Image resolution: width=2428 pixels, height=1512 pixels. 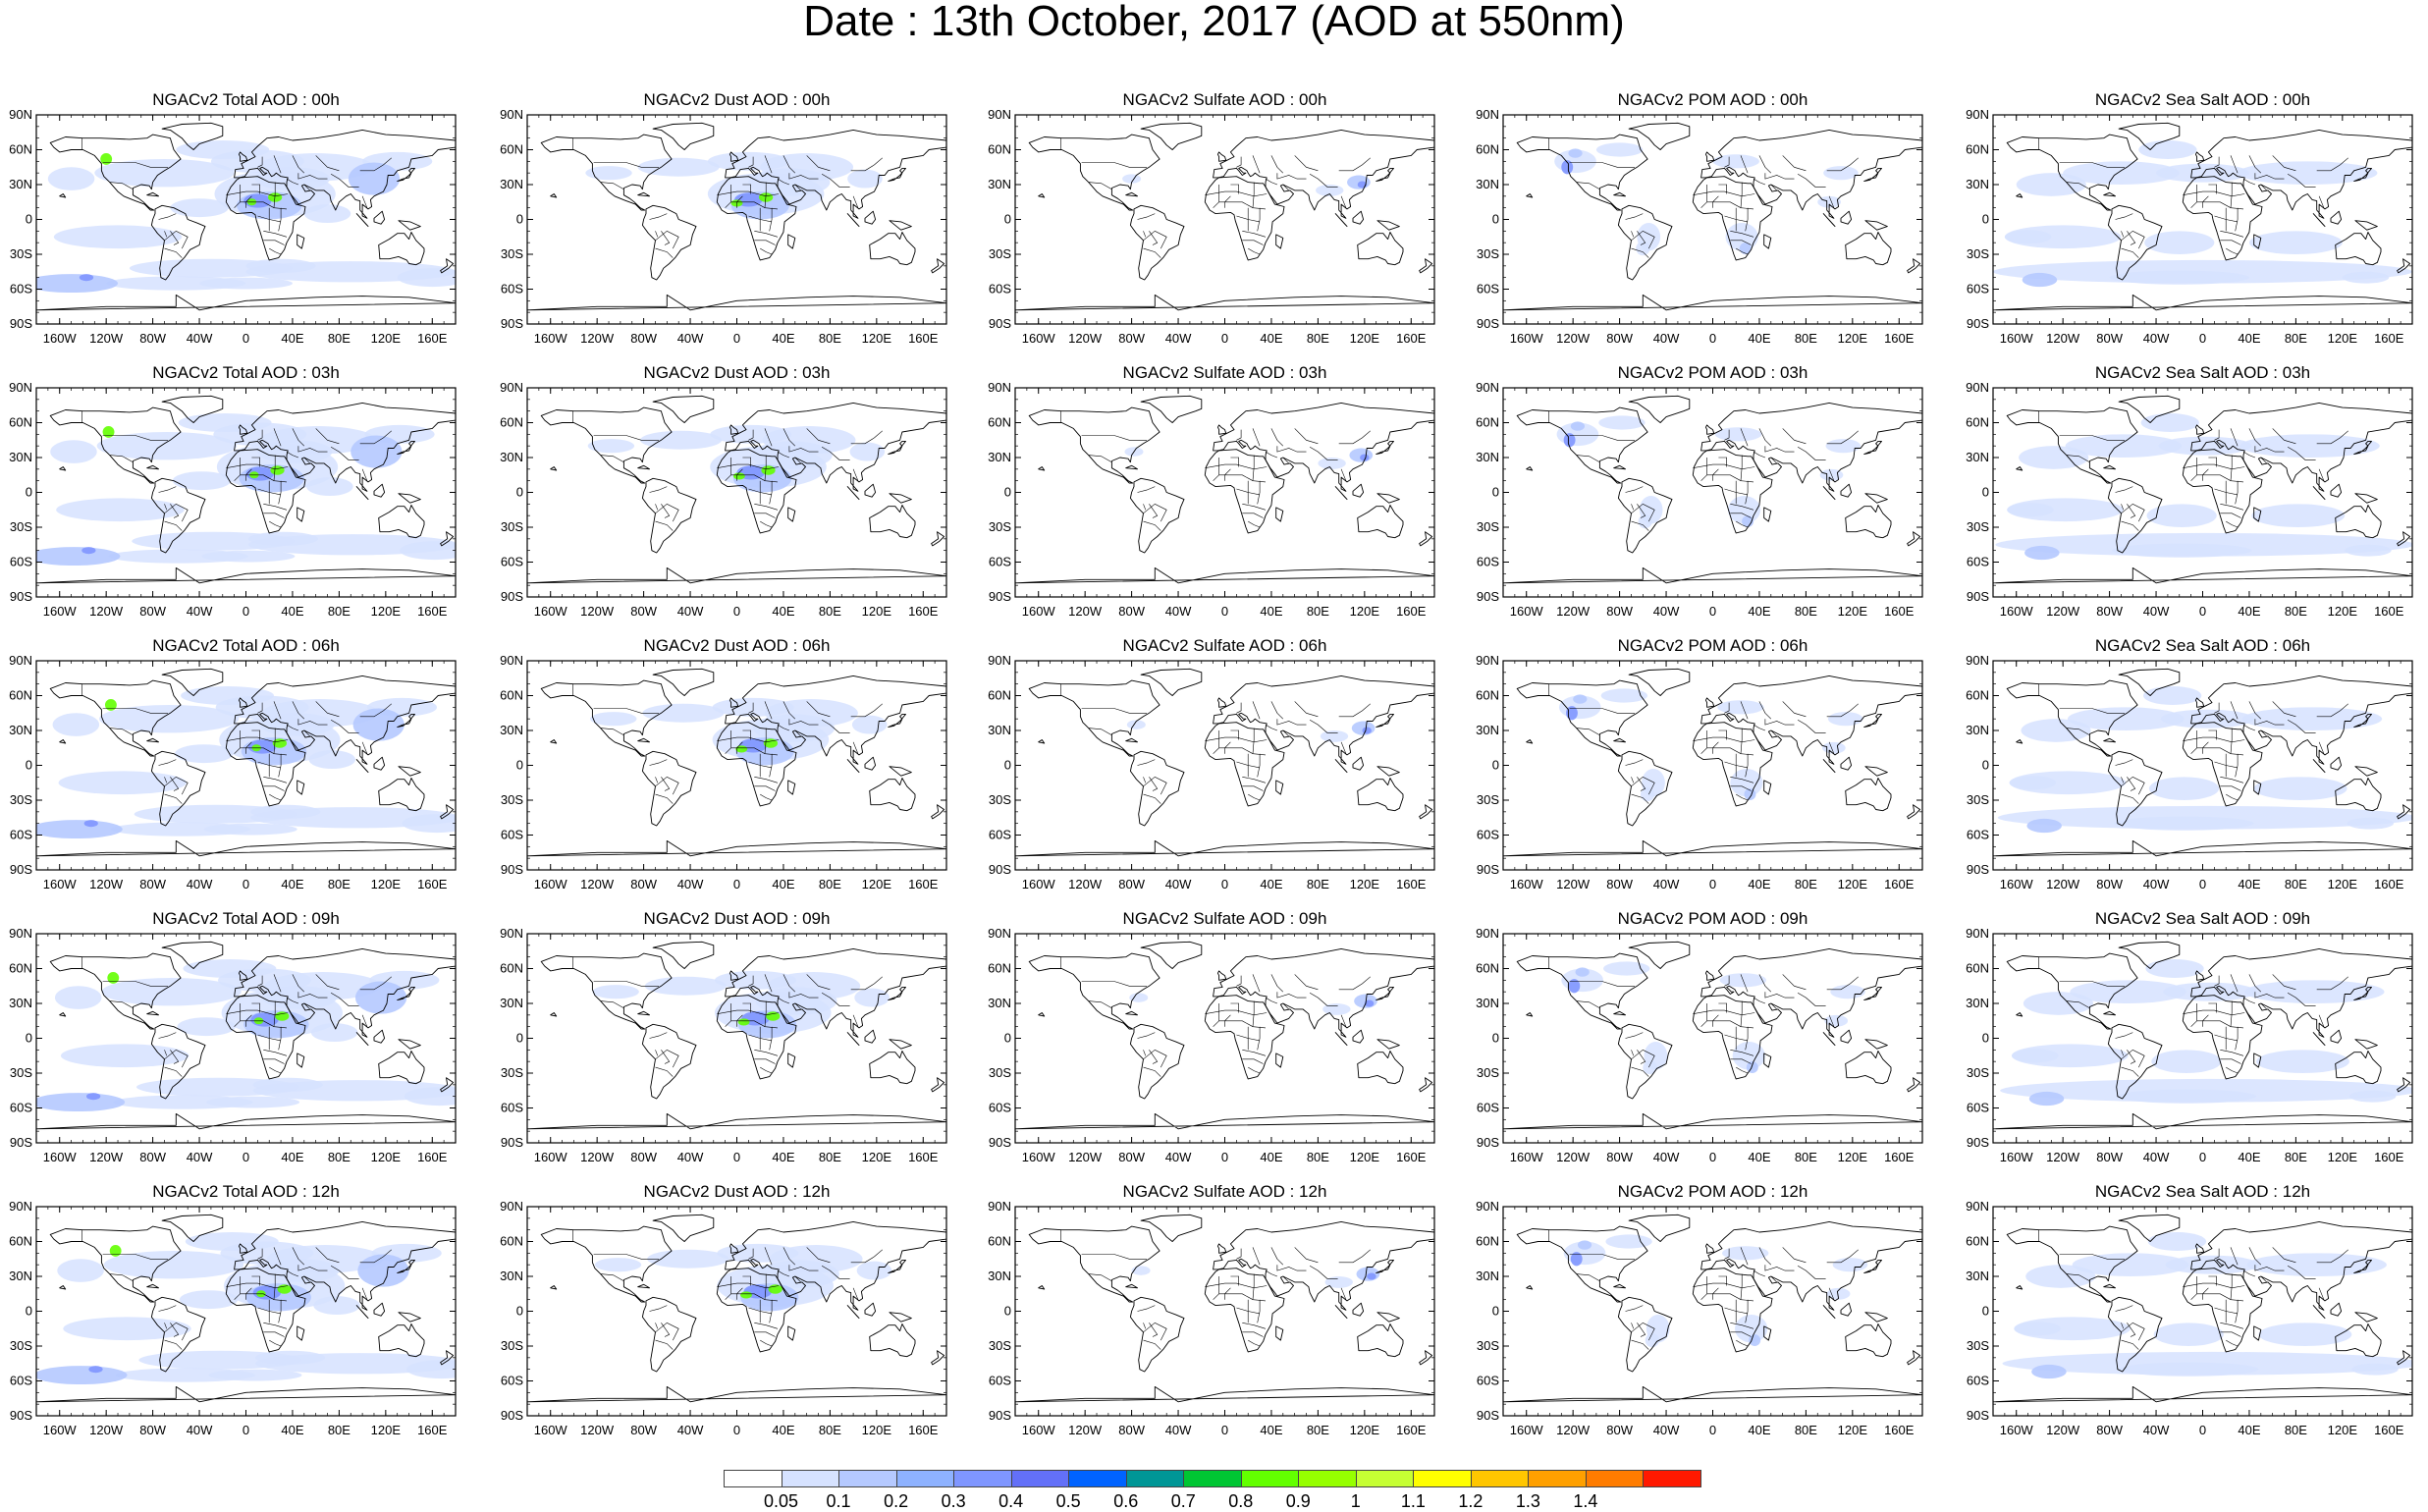 What do you see at coordinates (2202, 646) in the screenshot?
I see `panel-title: NGACv2 Sea Salt AOD : 06h` at bounding box center [2202, 646].